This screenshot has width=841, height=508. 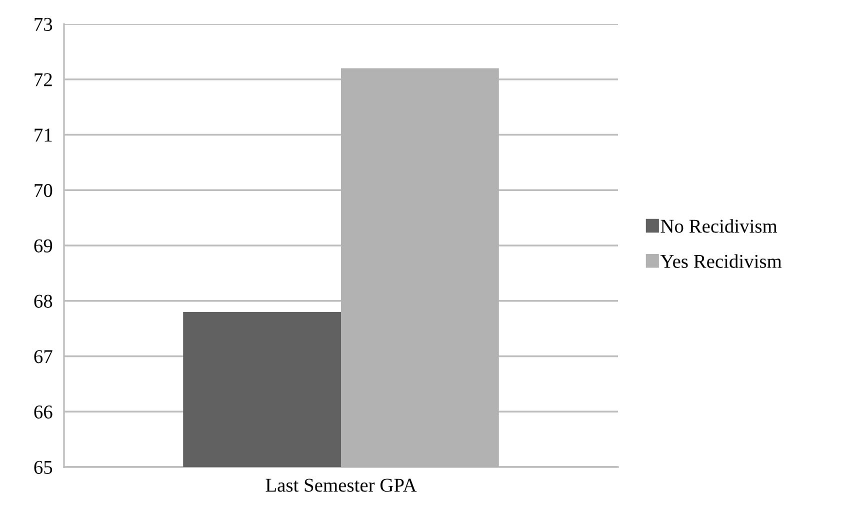 I want to click on y-tick-label: 66, so click(x=43, y=412).